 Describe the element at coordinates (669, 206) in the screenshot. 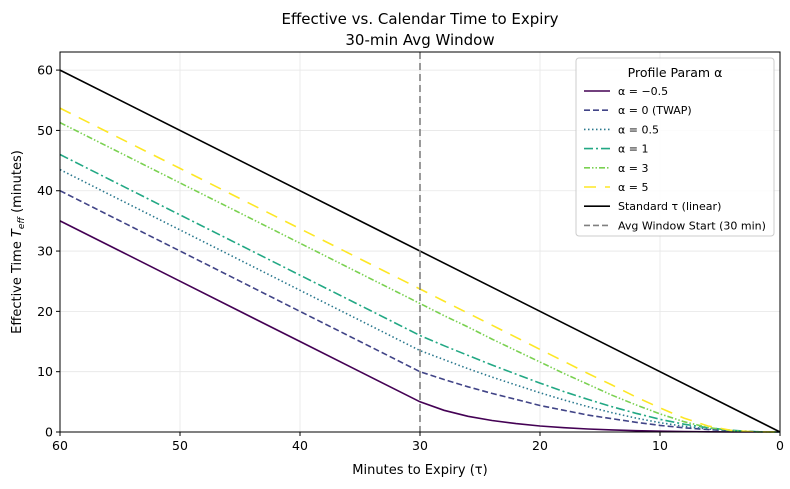

I see `legend-label-6: Standard τ (linear)` at that location.